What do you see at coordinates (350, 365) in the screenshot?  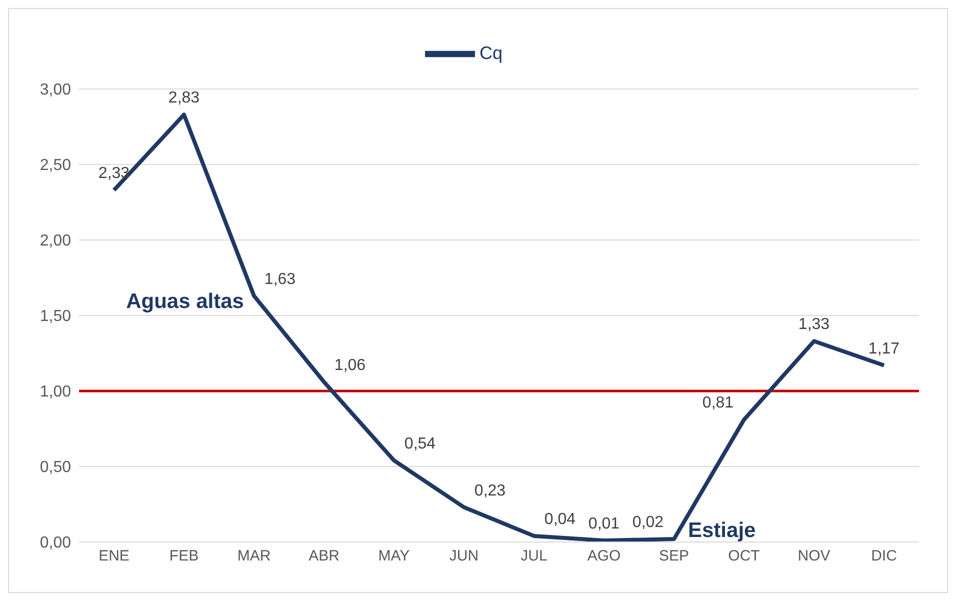 I see `data-label: 1,06` at bounding box center [350, 365].